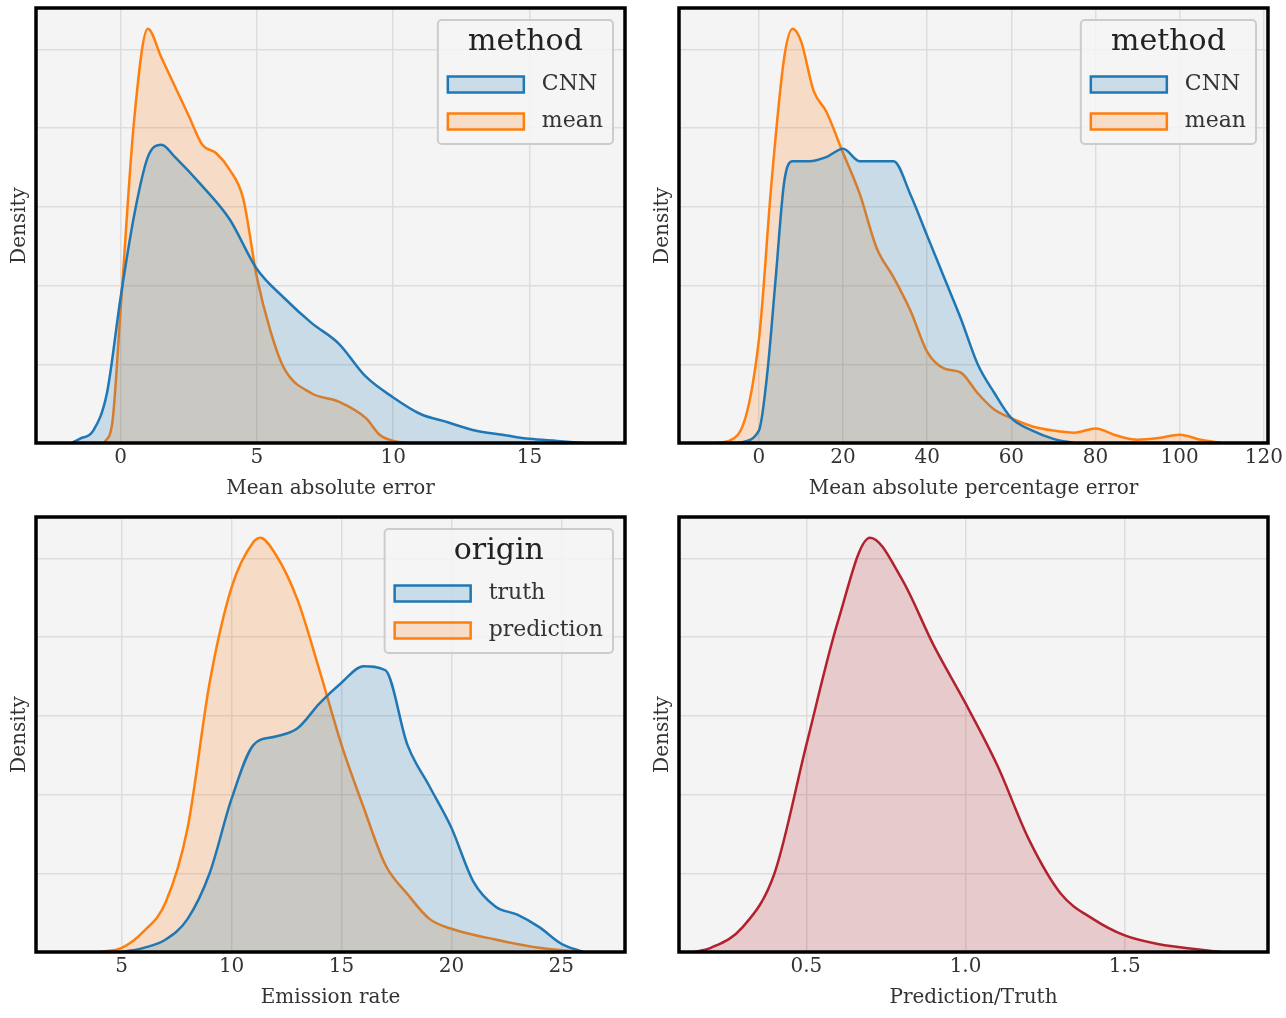 The height and width of the screenshot is (1018, 1286). Describe the element at coordinates (517, 592) in the screenshot. I see `legend-label: truth` at that location.